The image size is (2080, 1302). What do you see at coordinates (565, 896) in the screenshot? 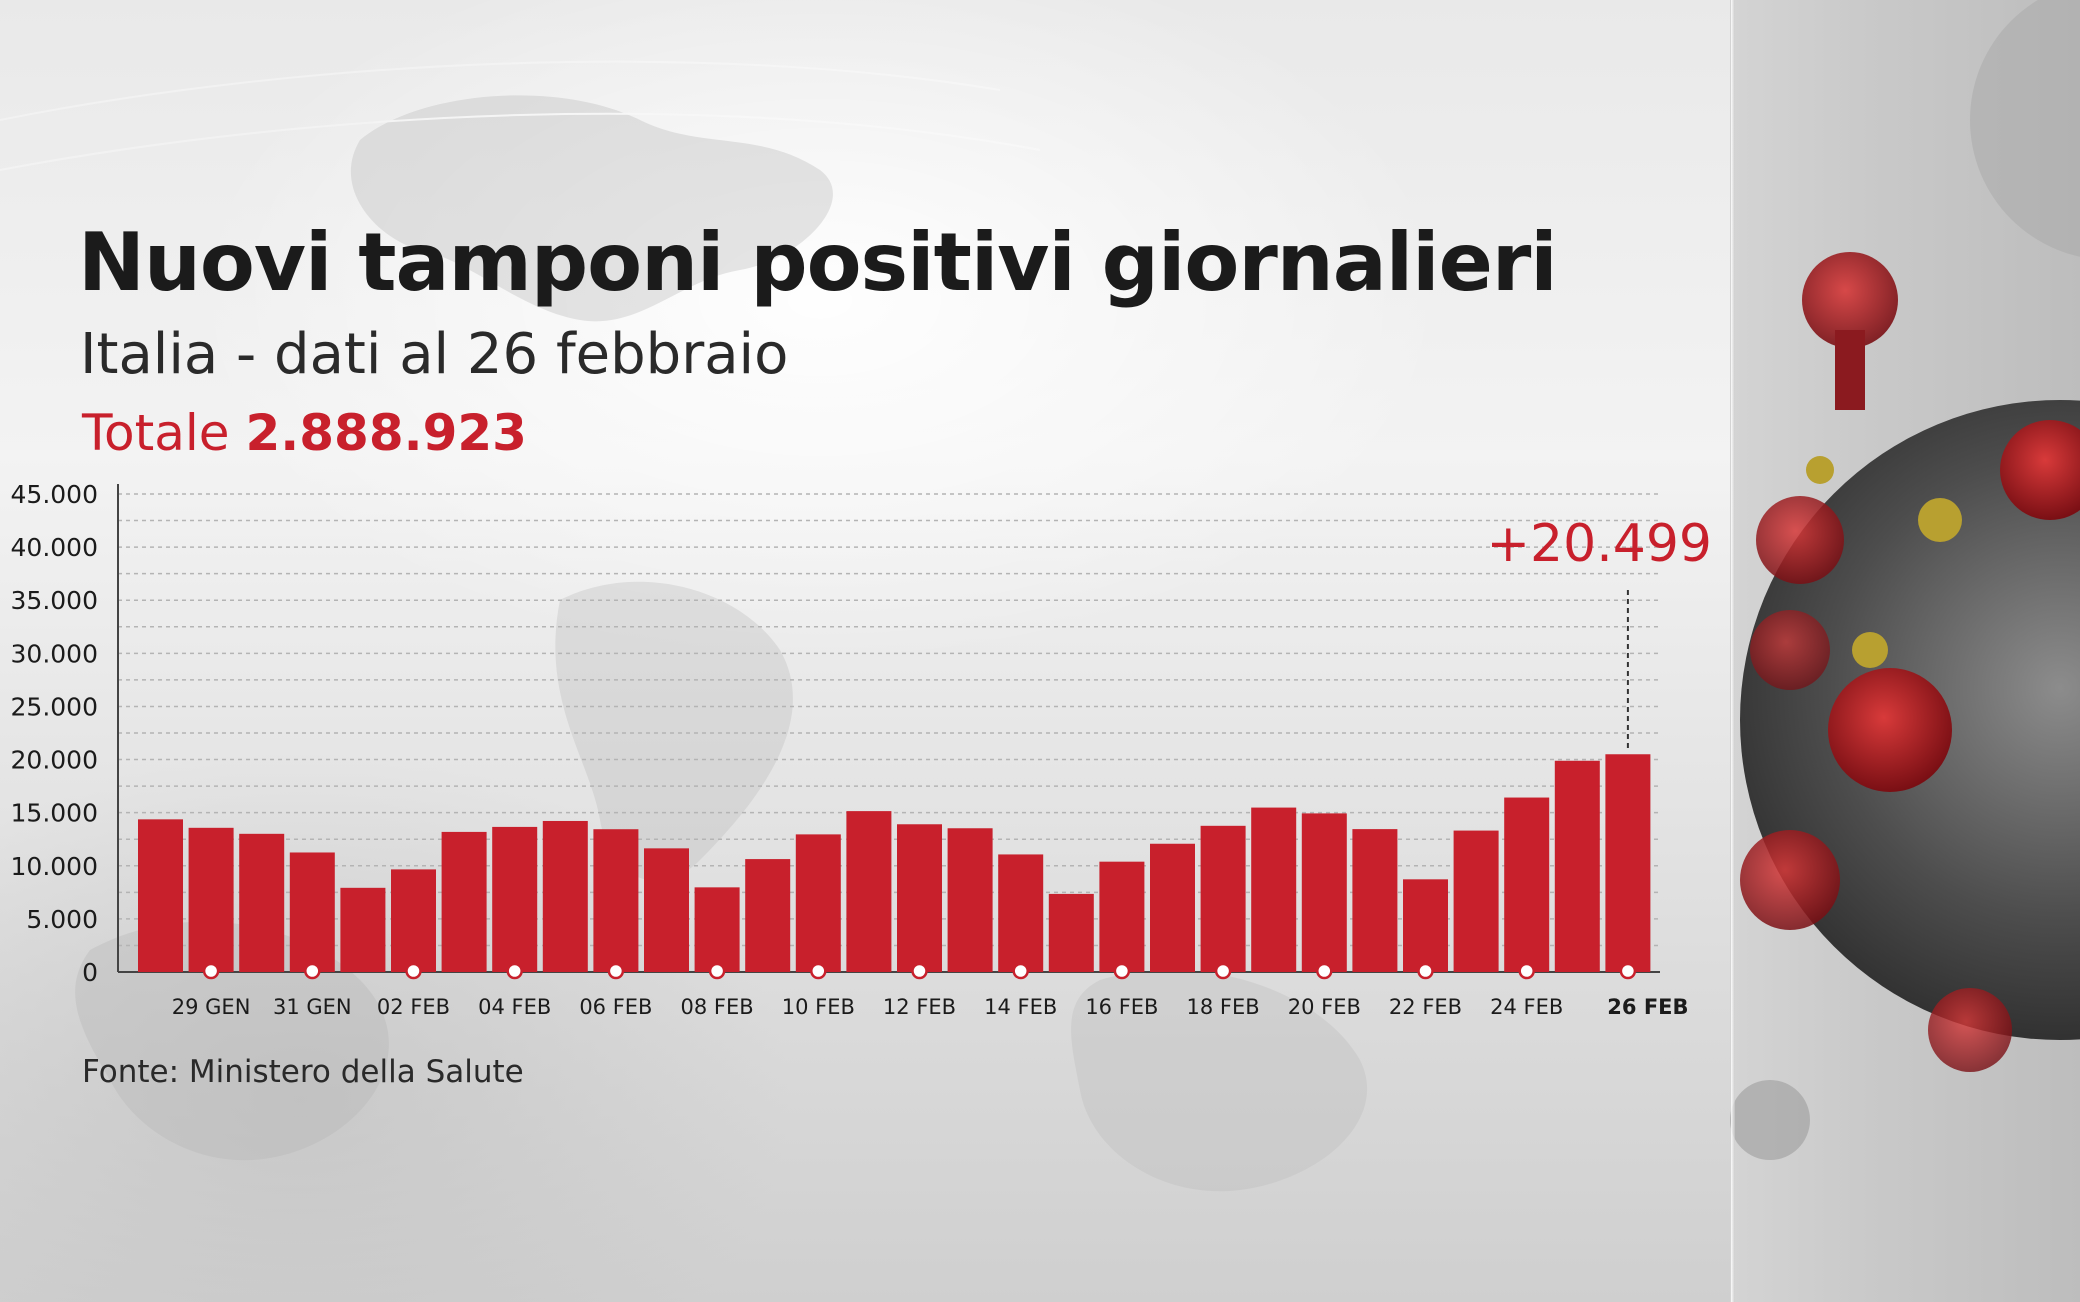
I see `bar-05-feb` at bounding box center [565, 896].